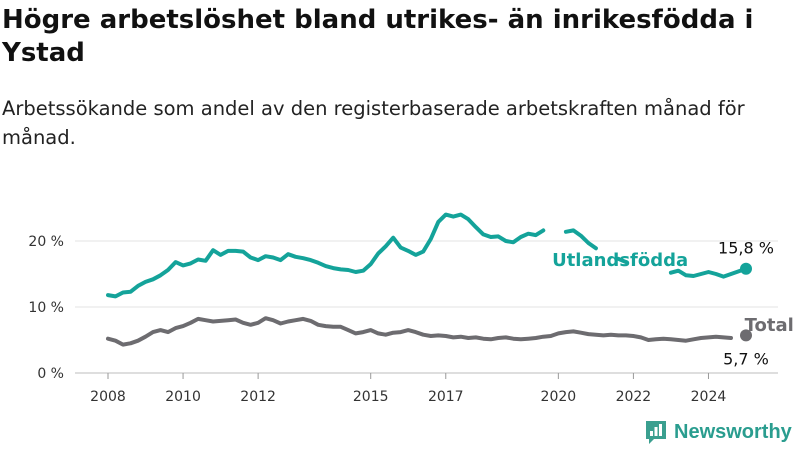 This screenshot has height=450, width=800. Describe the element at coordinates (258, 397) in the screenshot. I see `x-tick-label: 2012` at that location.